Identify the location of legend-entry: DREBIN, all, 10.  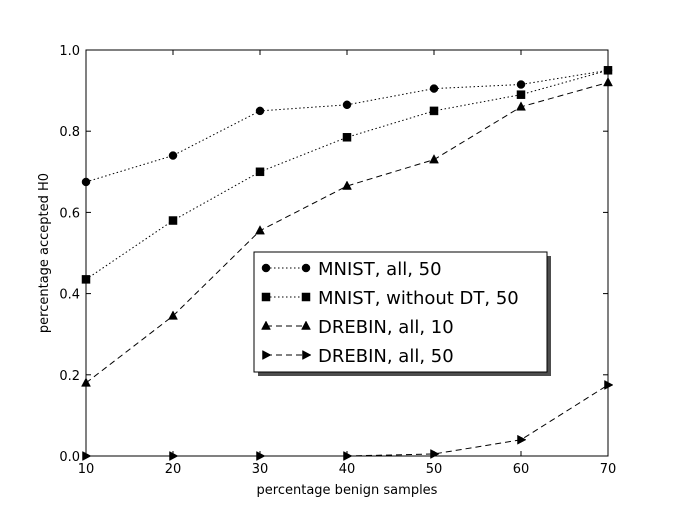
(357, 327).